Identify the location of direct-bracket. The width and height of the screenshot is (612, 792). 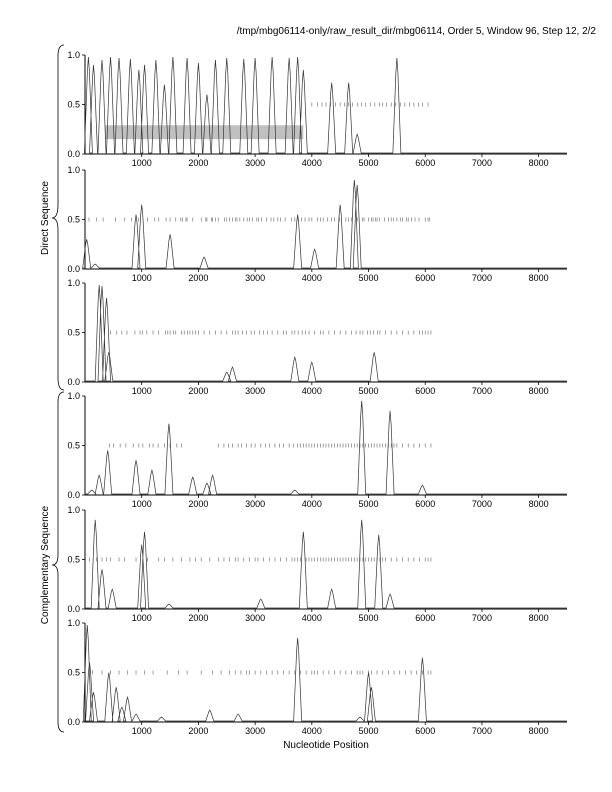
(58, 217).